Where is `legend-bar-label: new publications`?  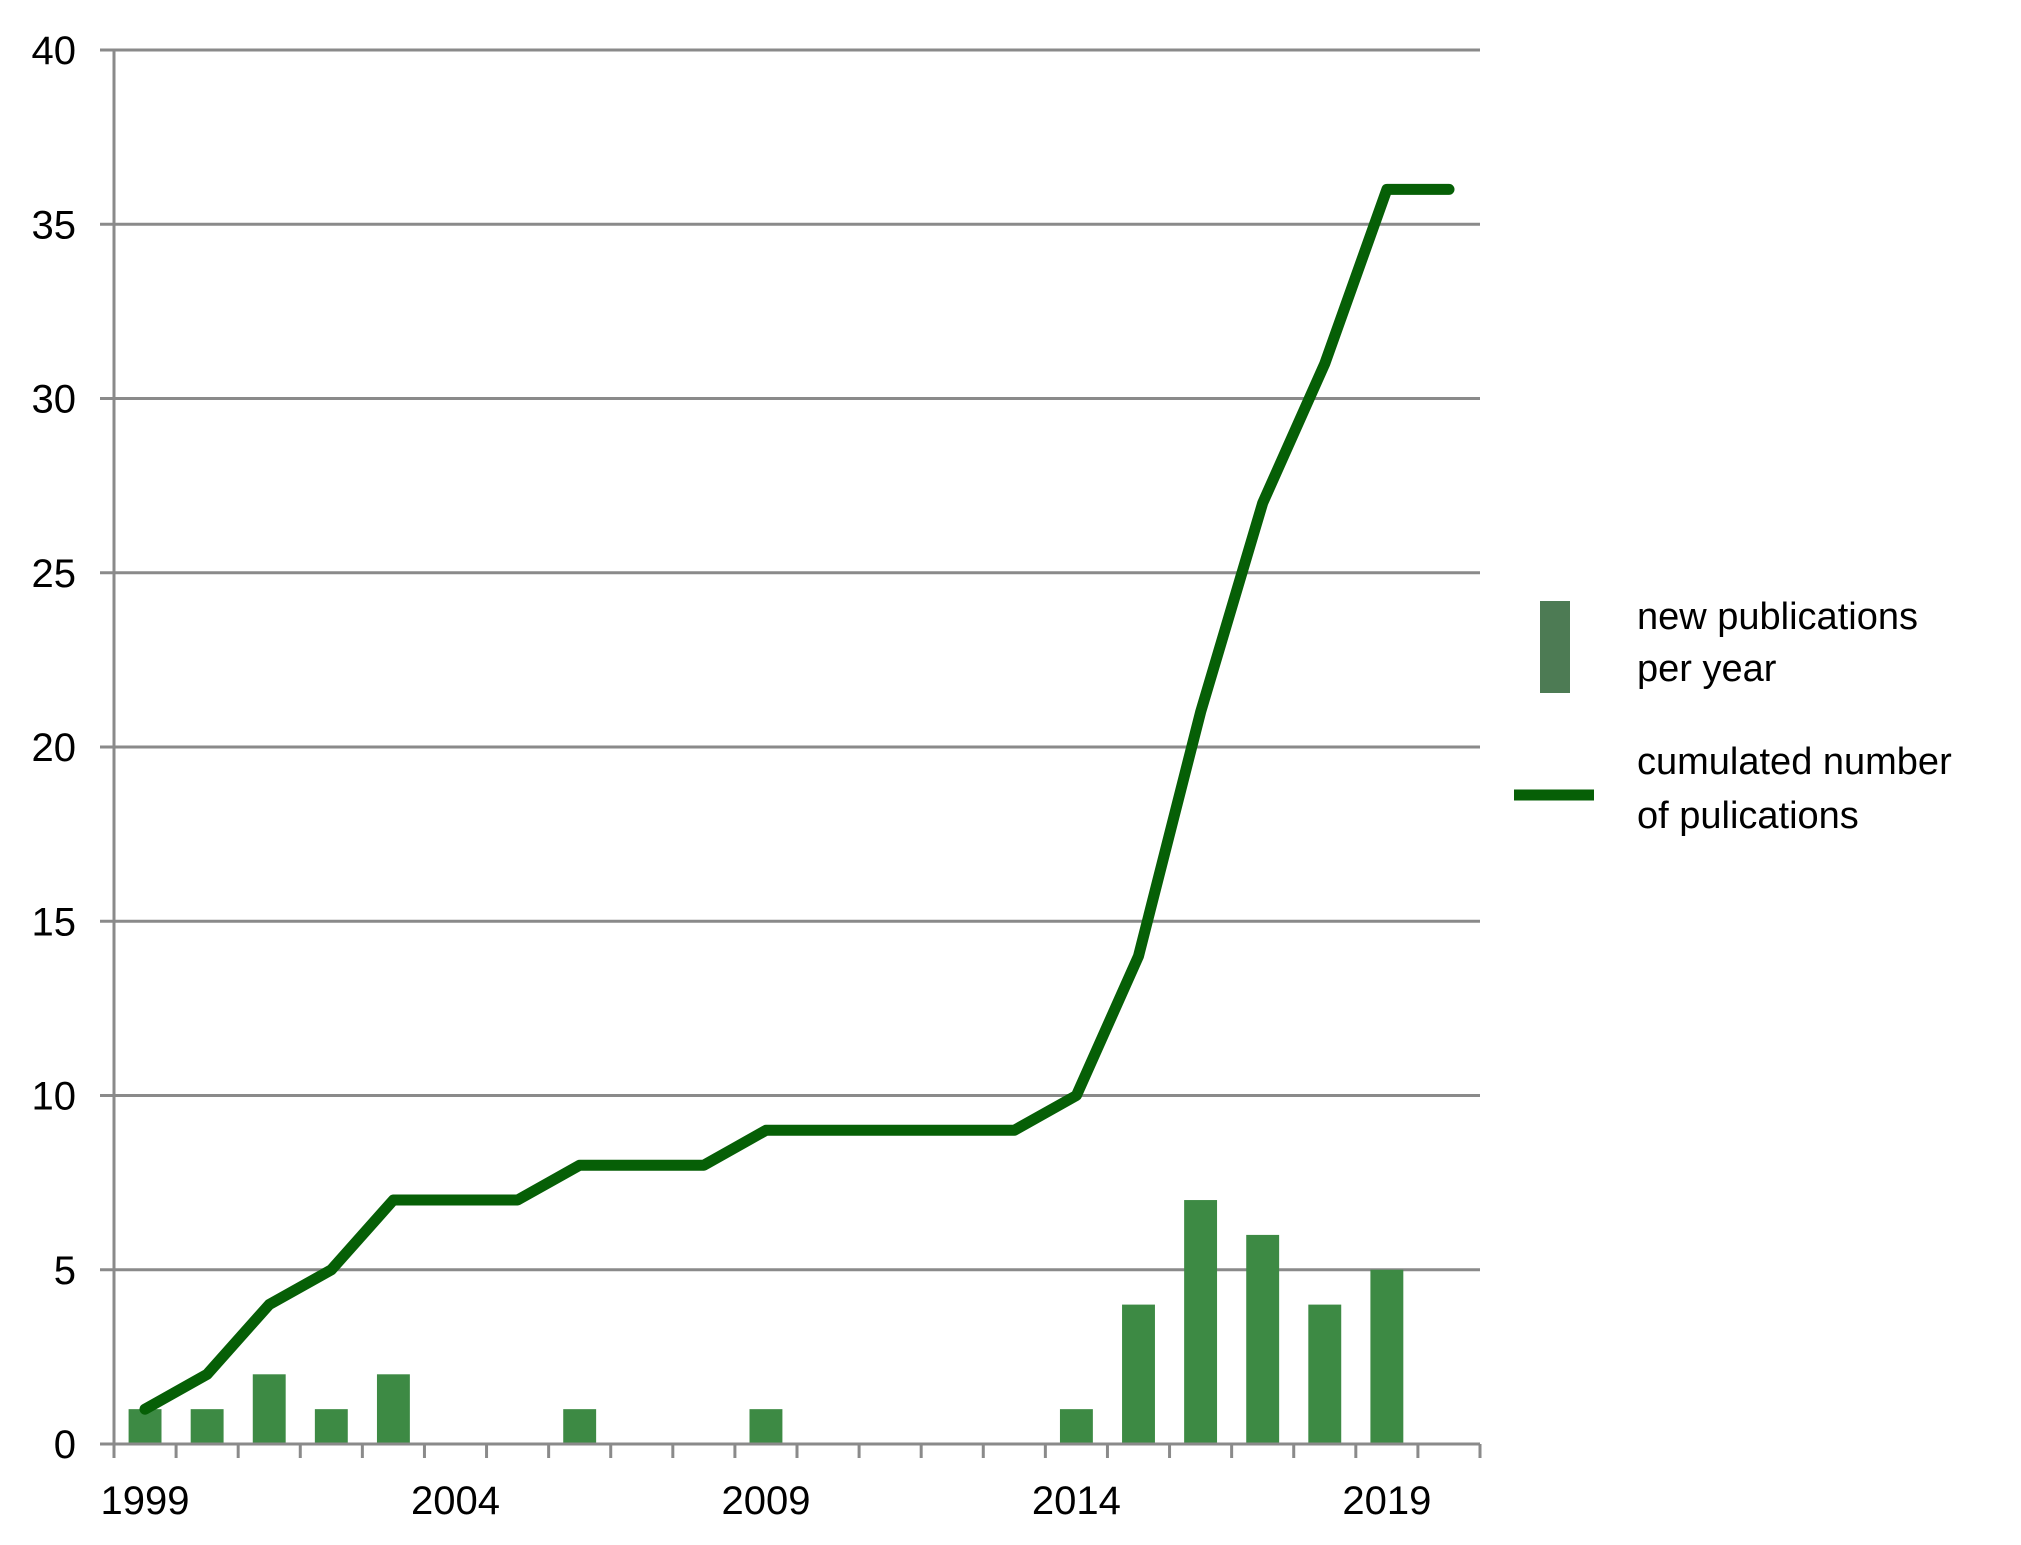 legend-bar-label: new publications is located at coordinates (1777, 617).